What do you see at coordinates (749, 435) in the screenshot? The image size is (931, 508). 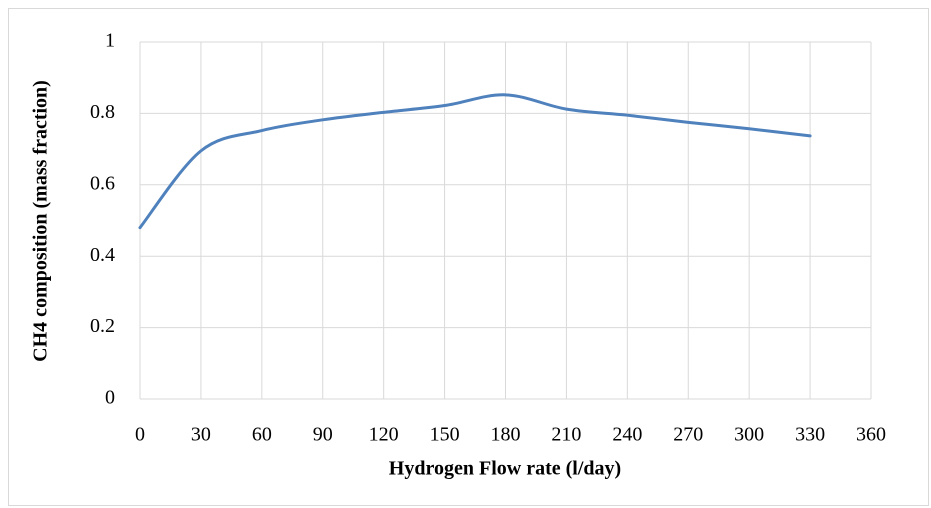 I see `x-tick-label: 300` at bounding box center [749, 435].